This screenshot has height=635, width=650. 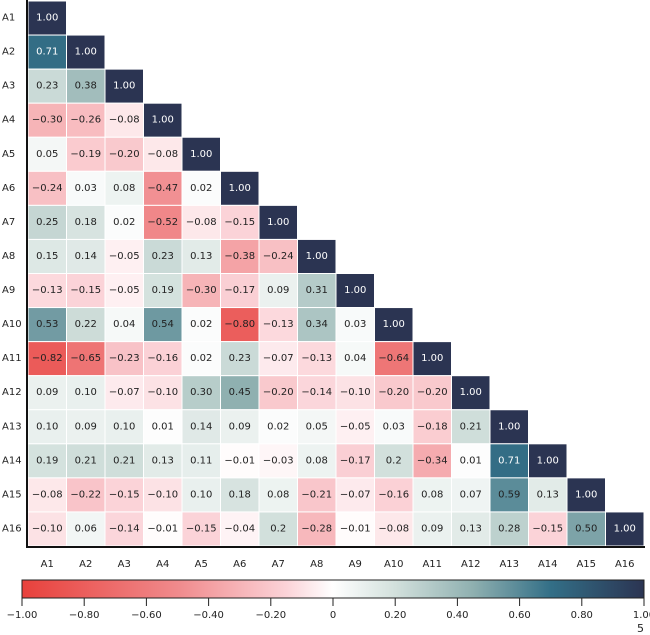 What do you see at coordinates (582, 615) in the screenshot?
I see `colorbar-tick-label: 0.80` at bounding box center [582, 615].